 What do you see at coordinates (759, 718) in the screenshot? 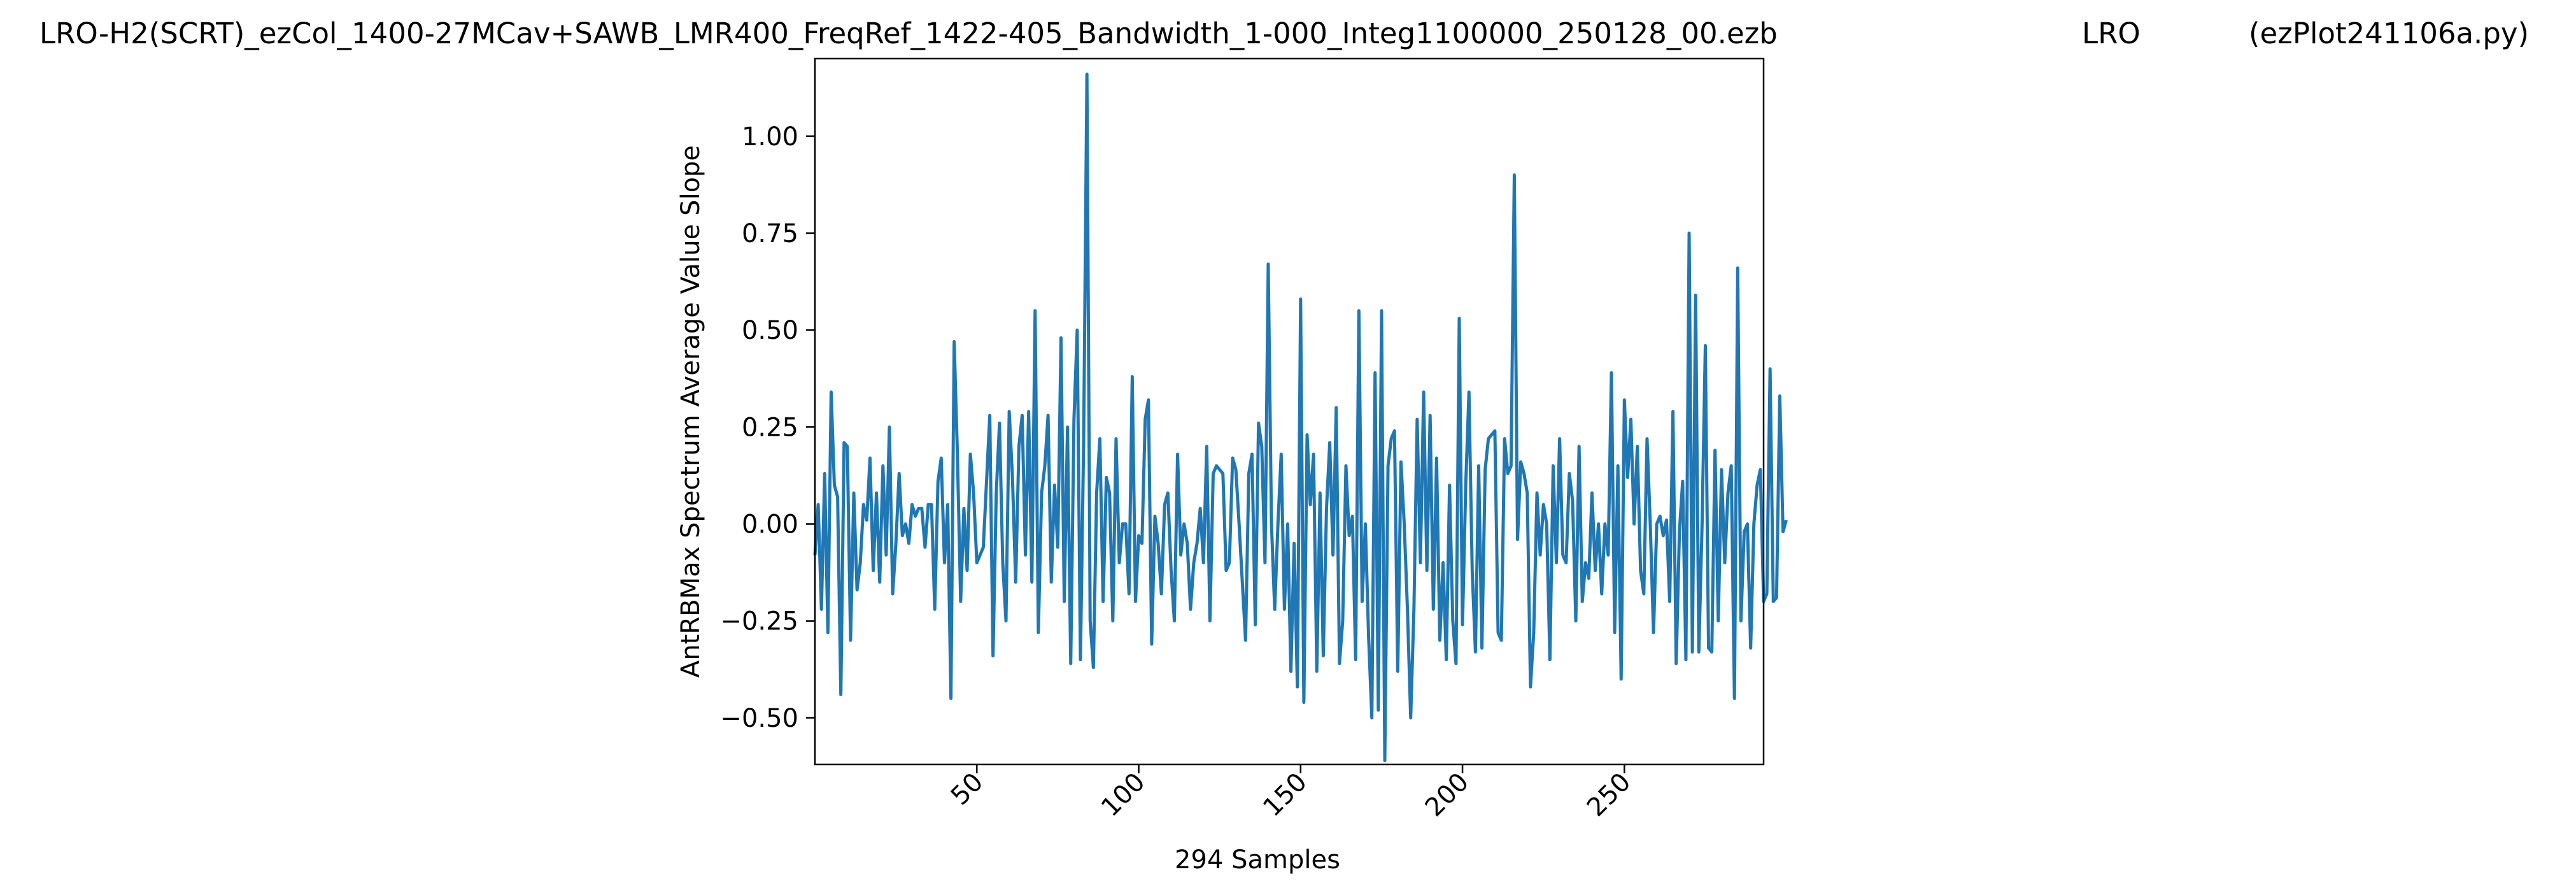
I see `y-tick-label: −0.50` at bounding box center [759, 718].